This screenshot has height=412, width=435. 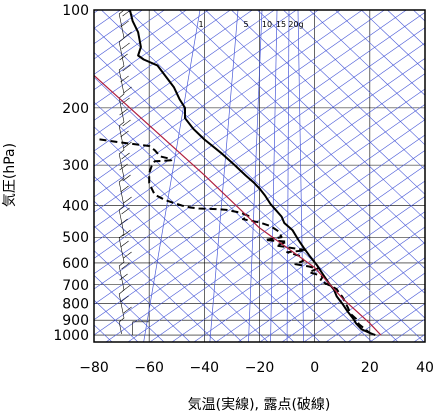 What do you see at coordinates (267, 24) in the screenshot?
I see `mixing-ratio-label: 10` at bounding box center [267, 24].